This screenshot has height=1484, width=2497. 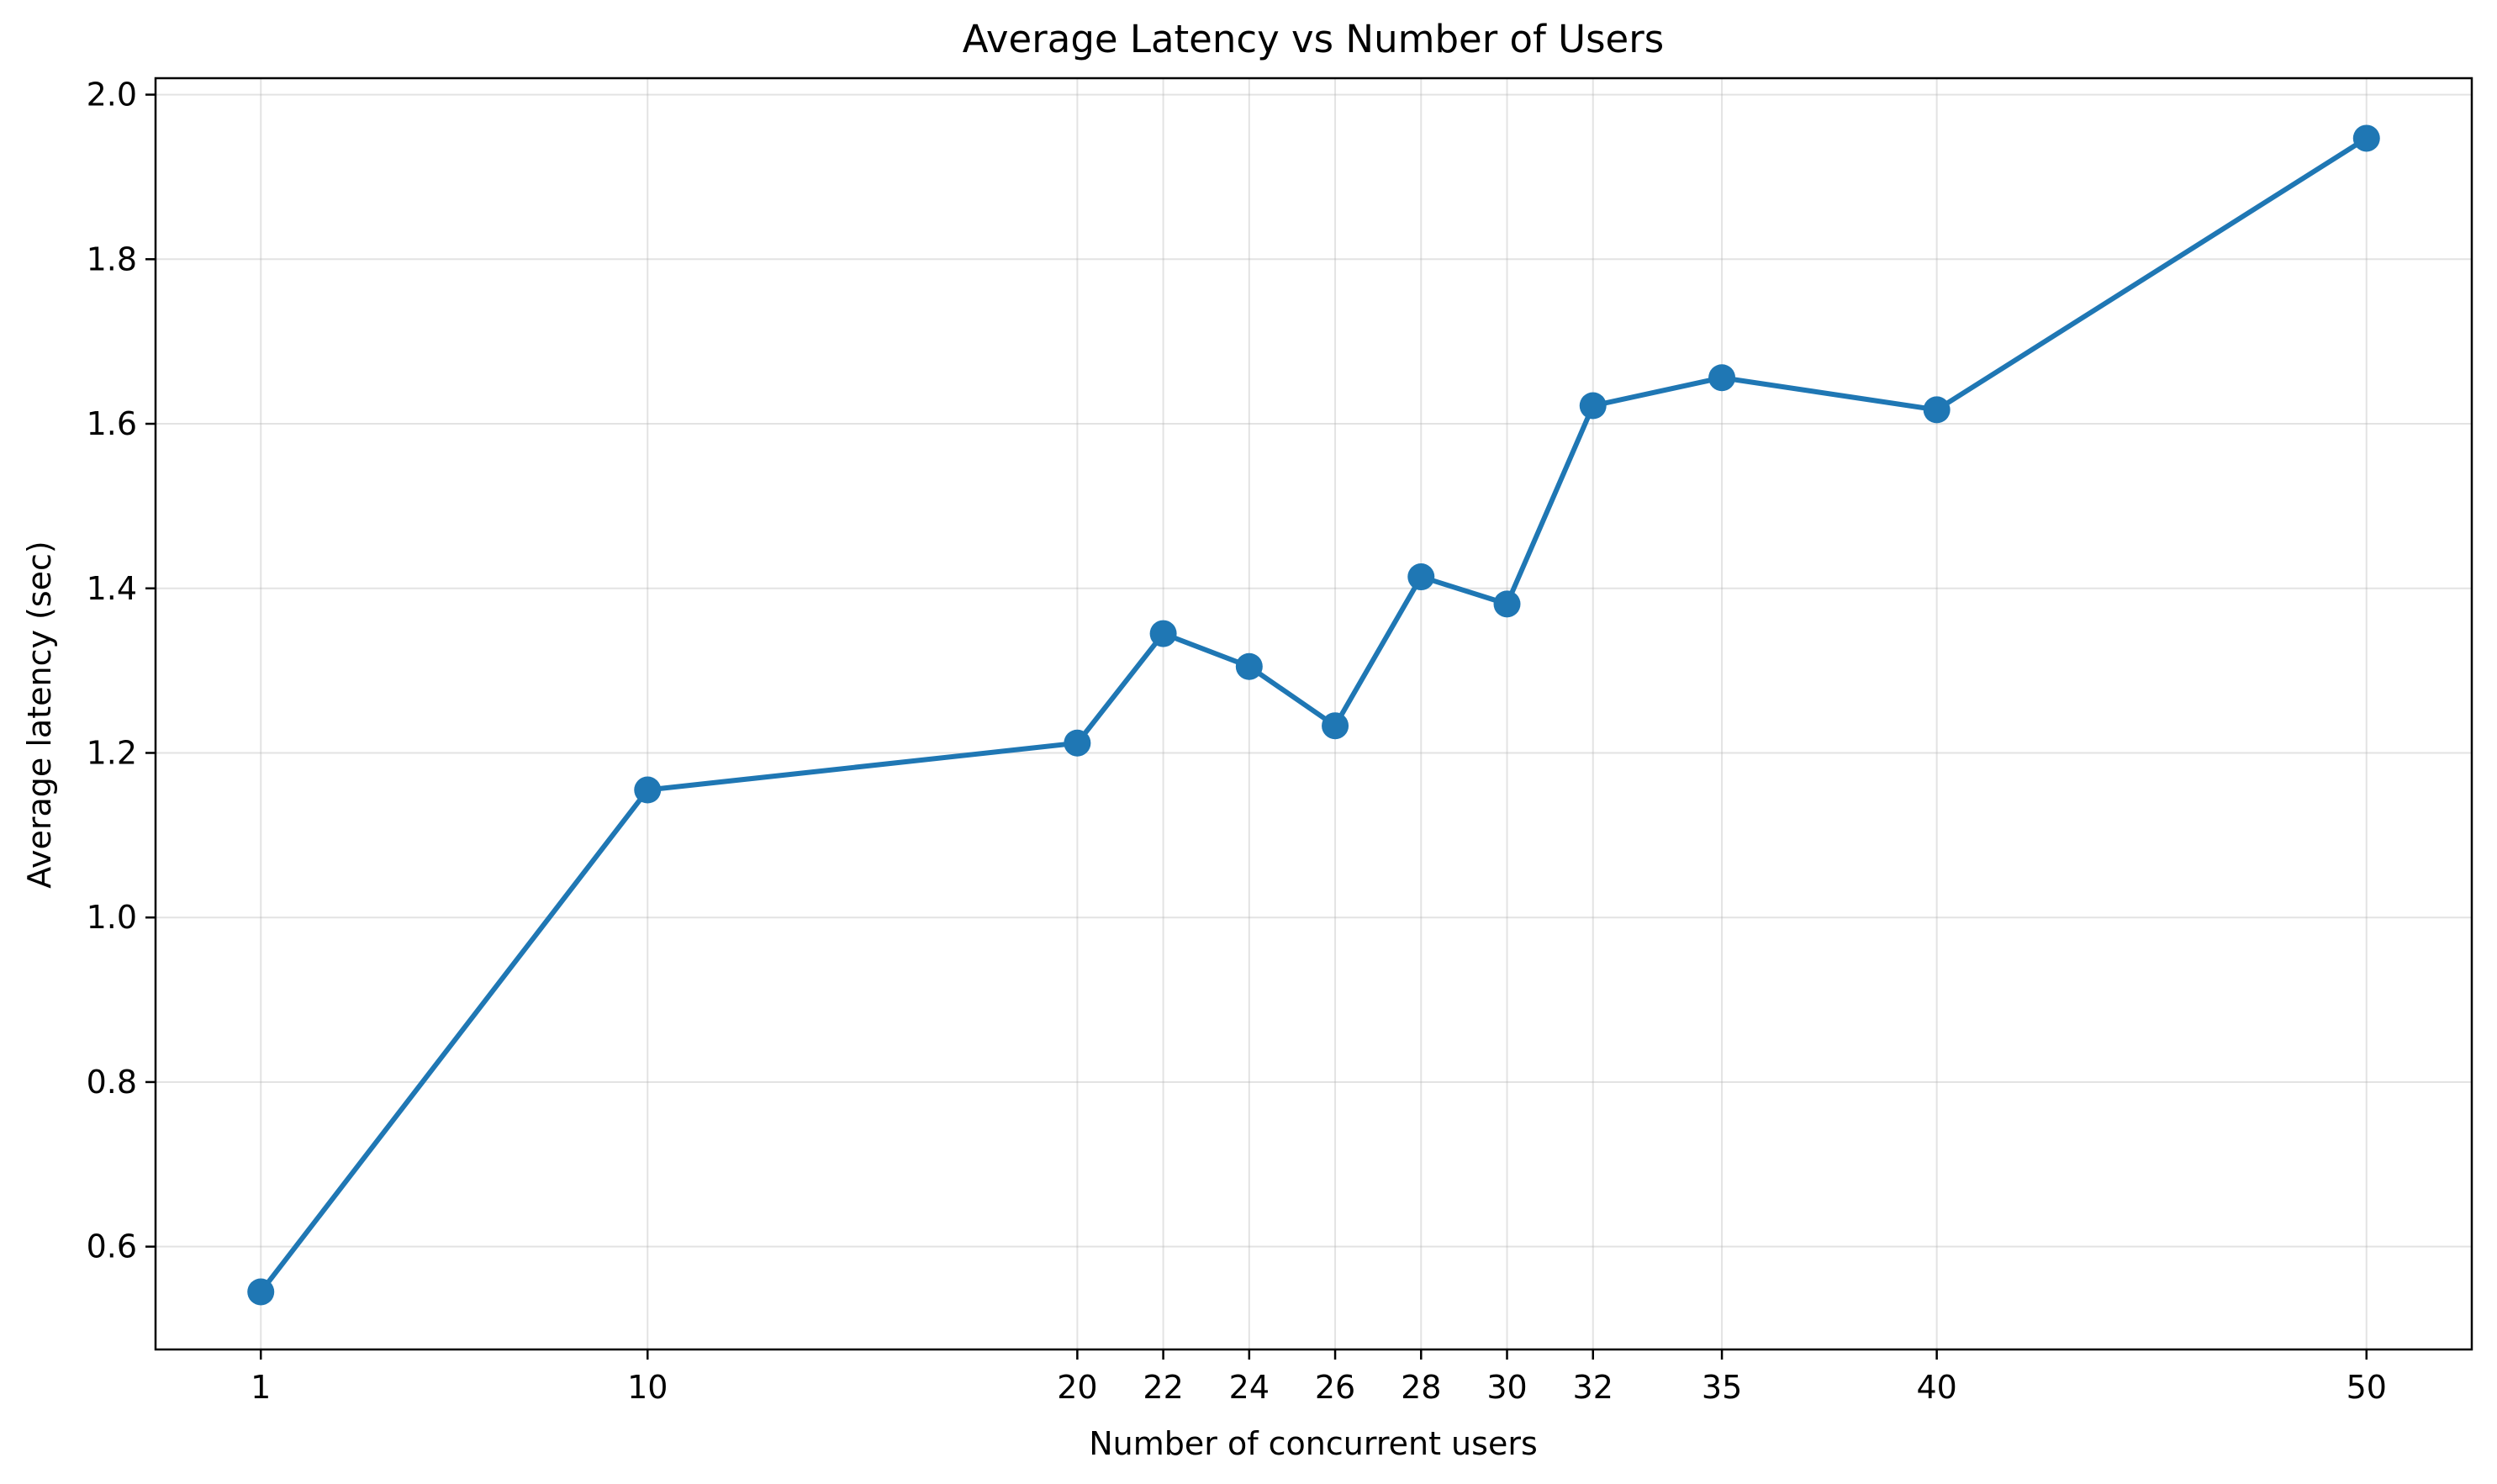 What do you see at coordinates (1421, 1387) in the screenshot?
I see `x-tick-label: 28` at bounding box center [1421, 1387].